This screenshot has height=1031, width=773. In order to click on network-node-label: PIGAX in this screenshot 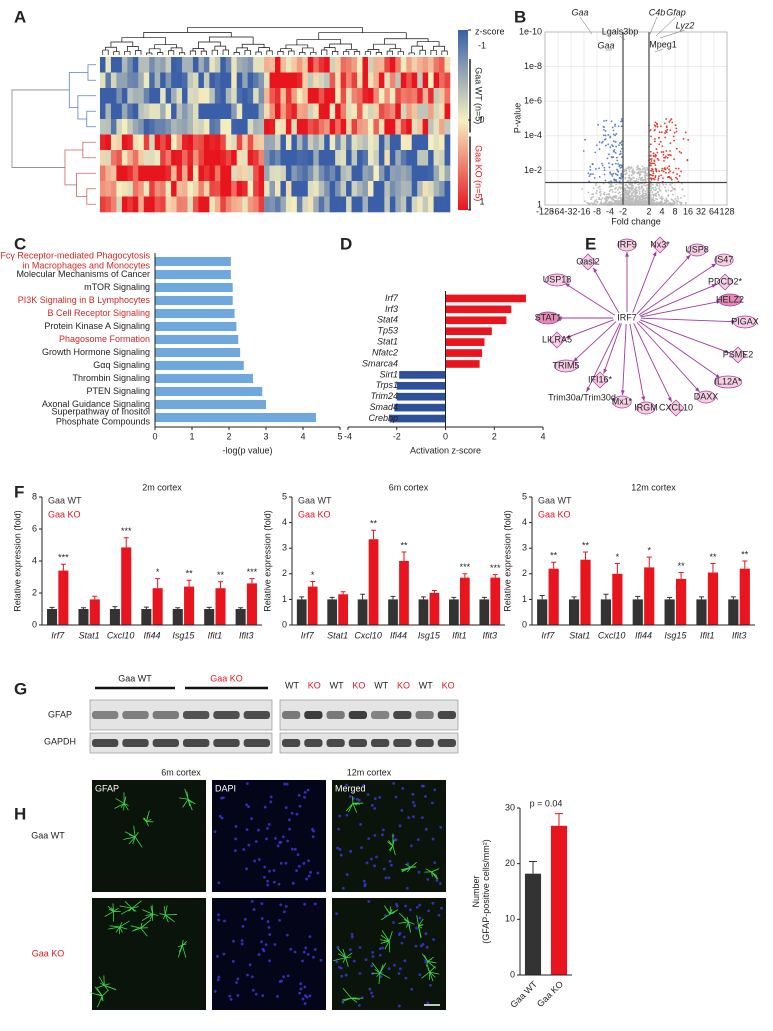, I will do `click(745, 321)`.